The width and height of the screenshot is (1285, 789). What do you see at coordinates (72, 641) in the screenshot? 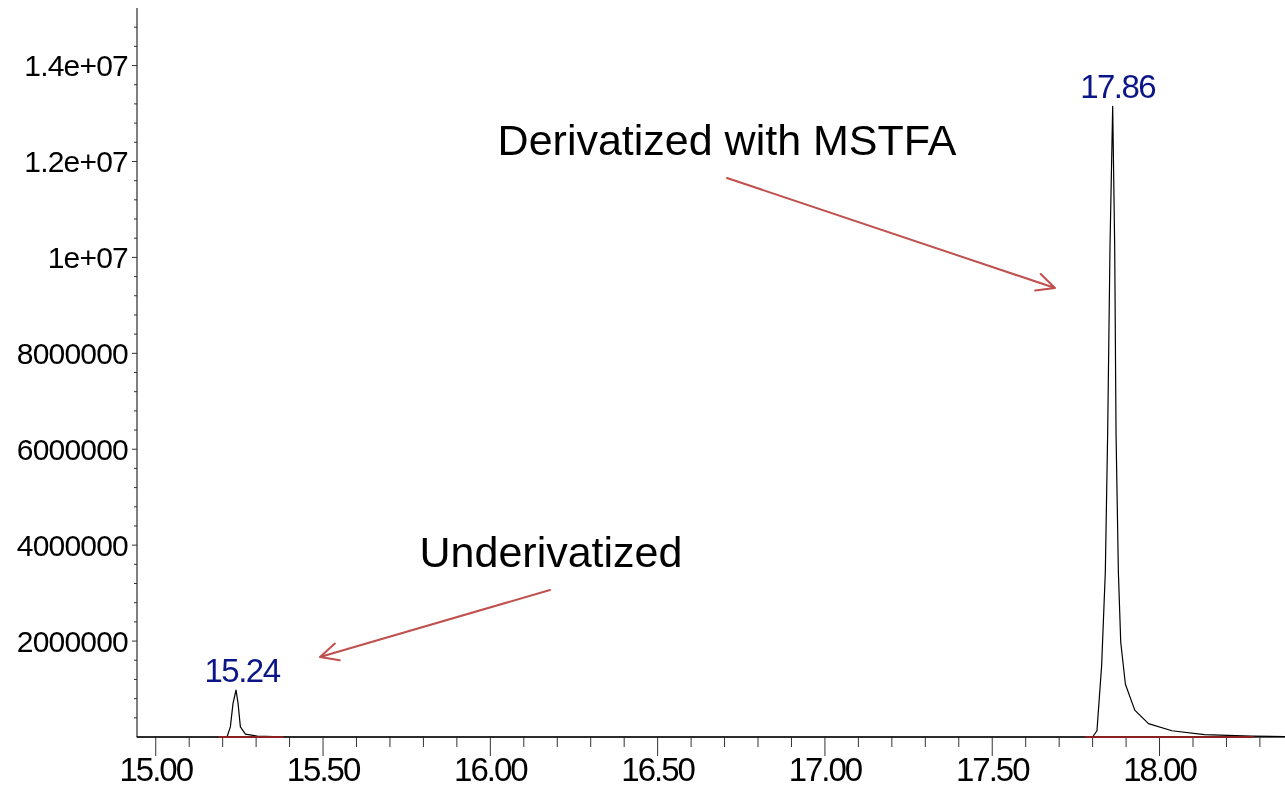
I see `y-tick-label: 2000000` at bounding box center [72, 641].